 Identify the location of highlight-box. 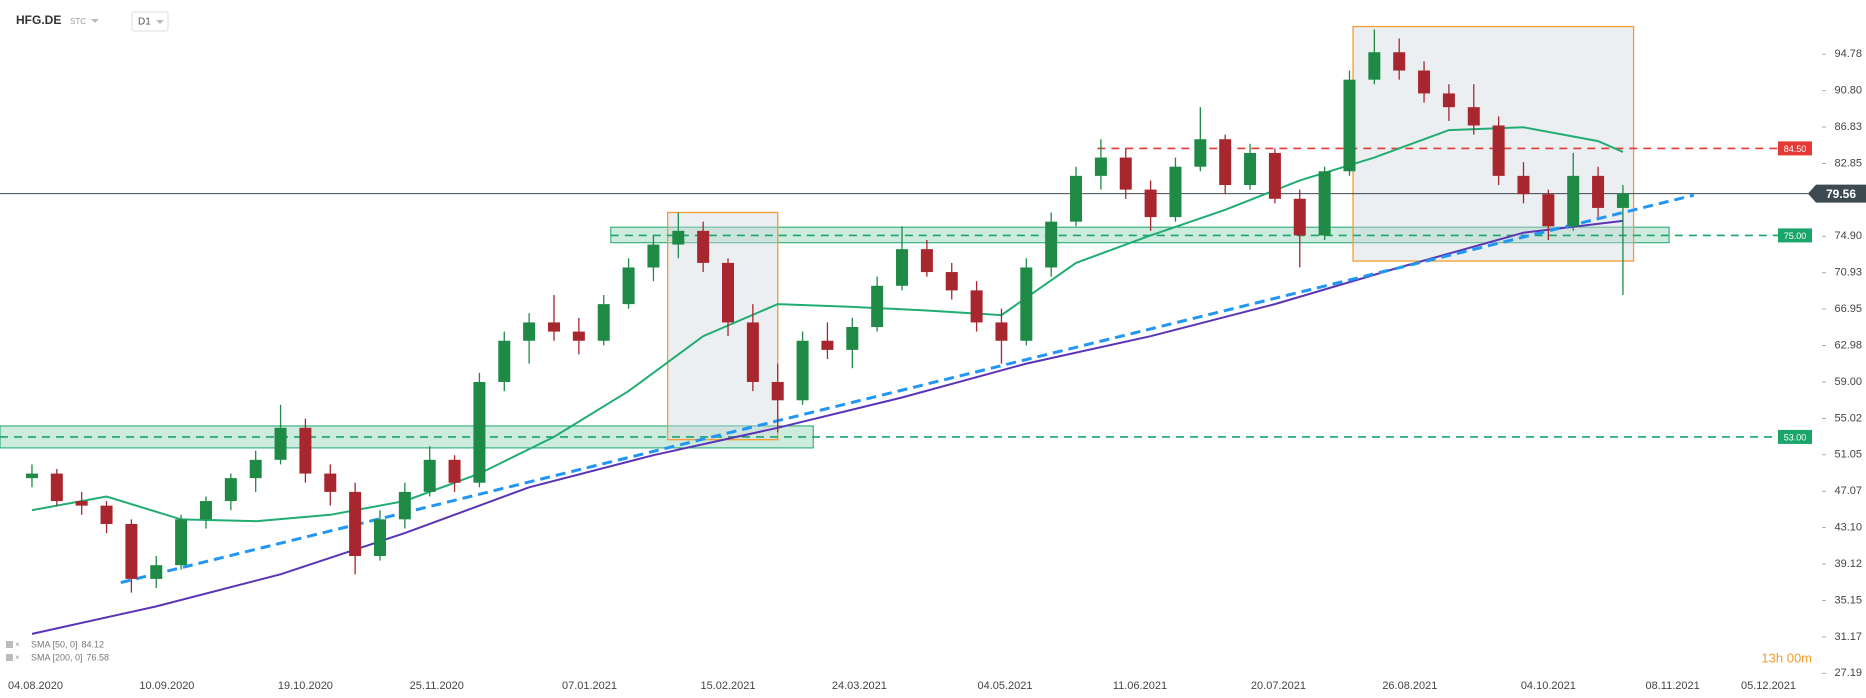
(722, 326).